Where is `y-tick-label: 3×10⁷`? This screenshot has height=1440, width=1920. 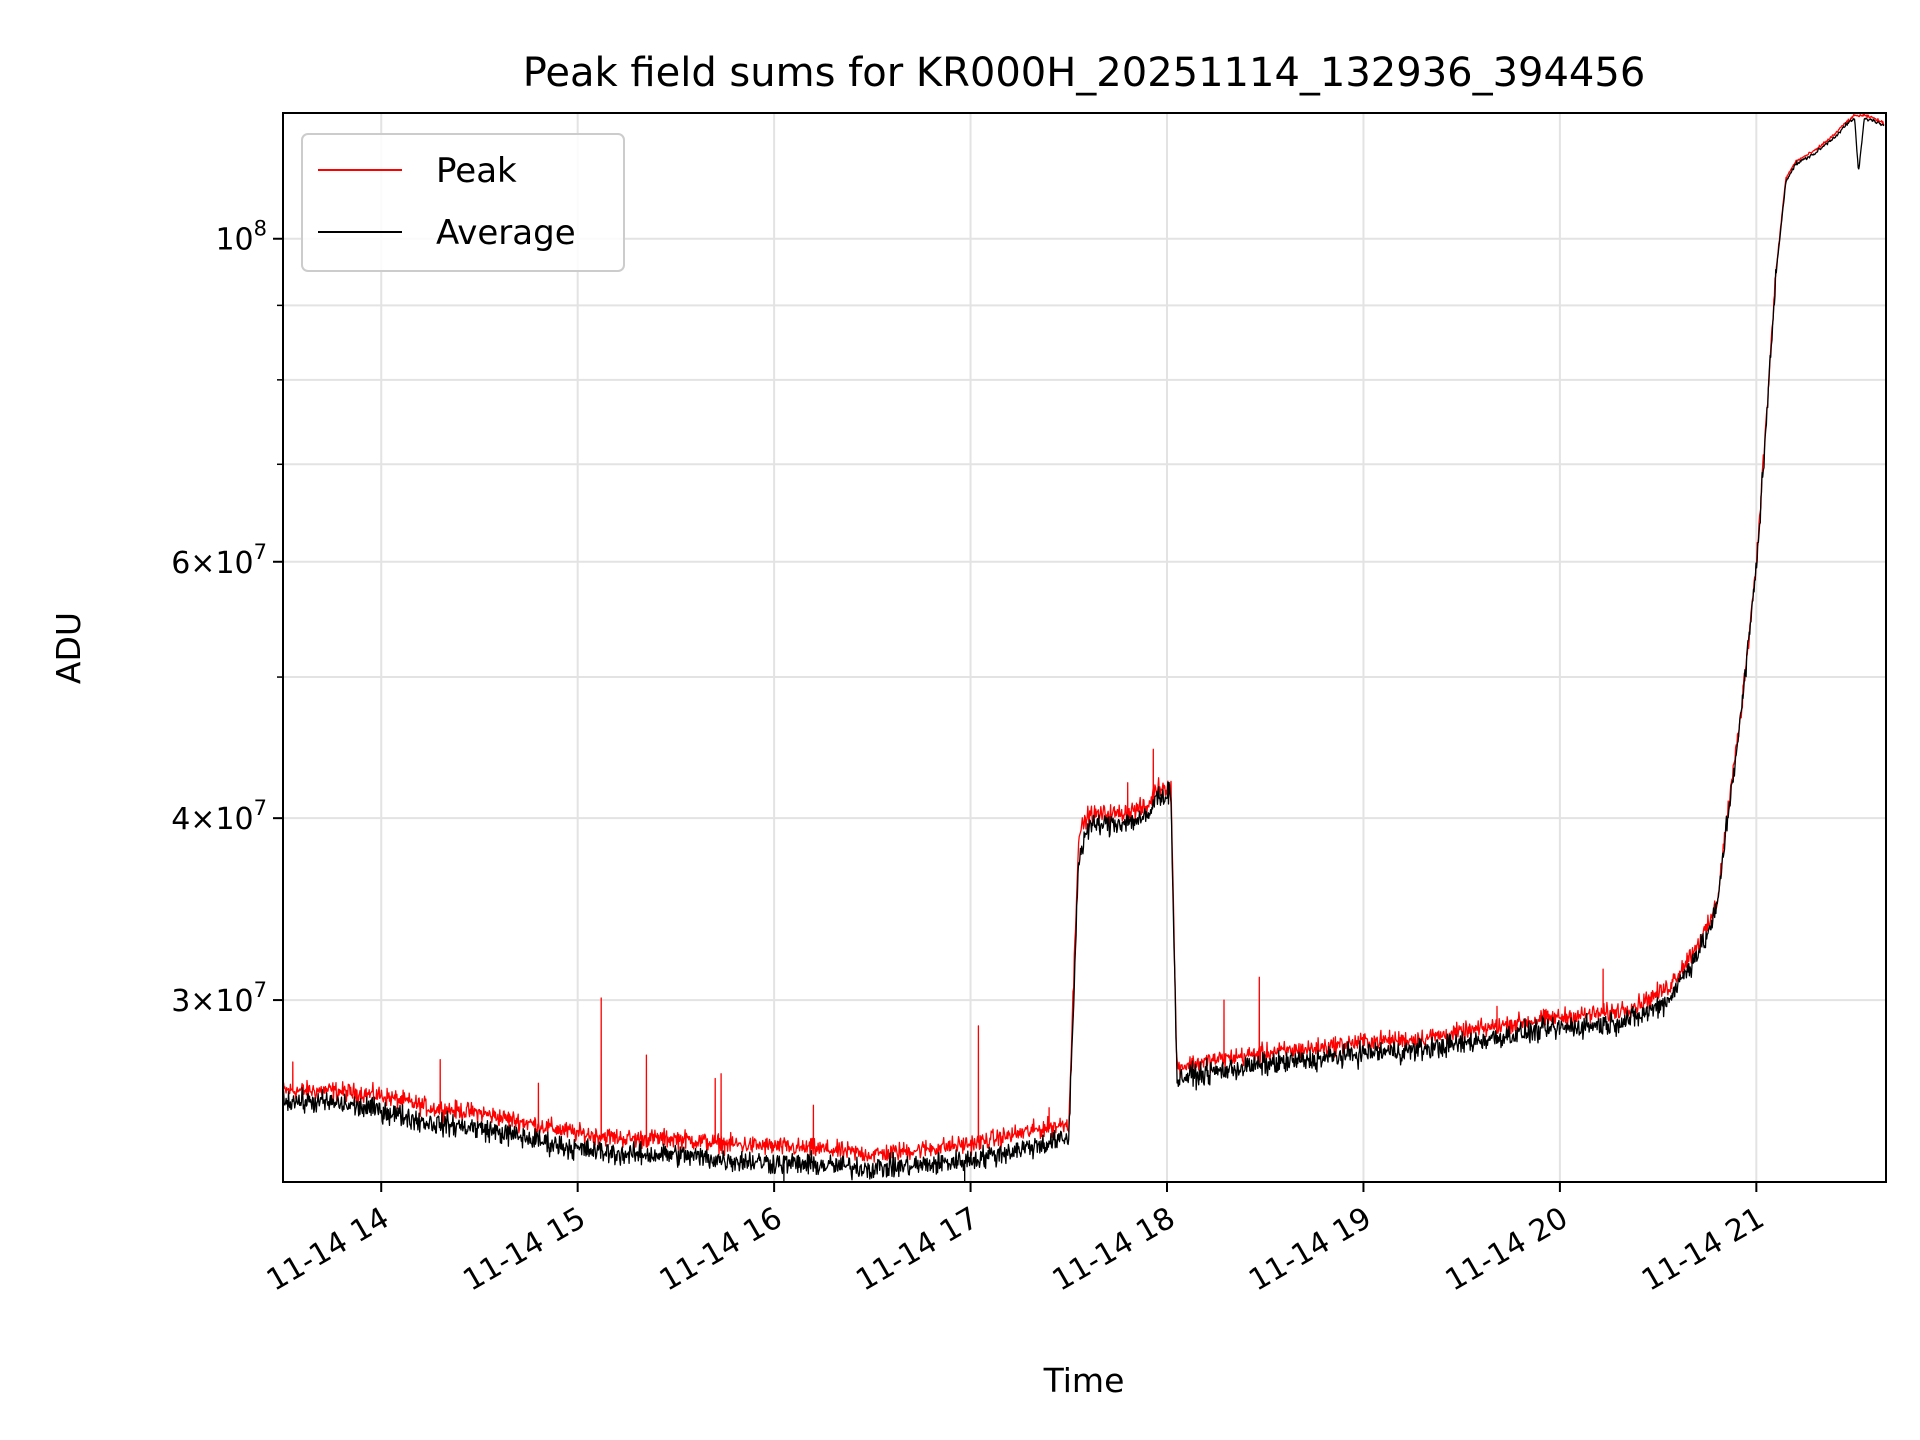
y-tick-label: 3×10⁷ is located at coordinates (219, 998).